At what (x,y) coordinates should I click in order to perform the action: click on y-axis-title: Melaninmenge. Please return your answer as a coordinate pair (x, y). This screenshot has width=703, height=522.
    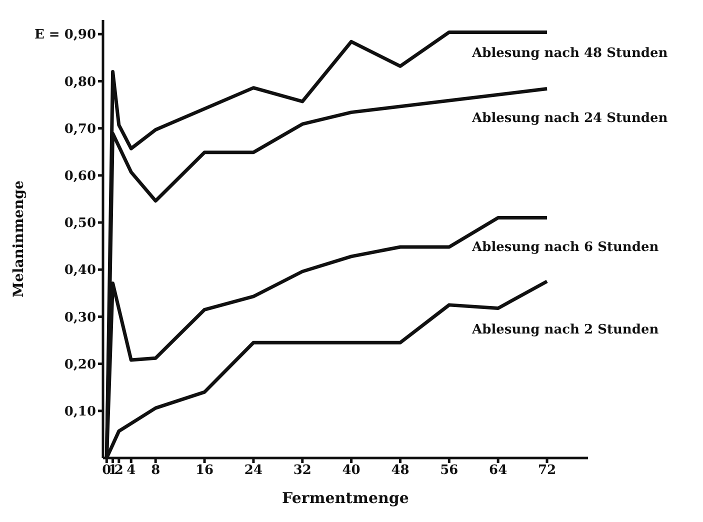
    Looking at the image, I should click on (18, 239).